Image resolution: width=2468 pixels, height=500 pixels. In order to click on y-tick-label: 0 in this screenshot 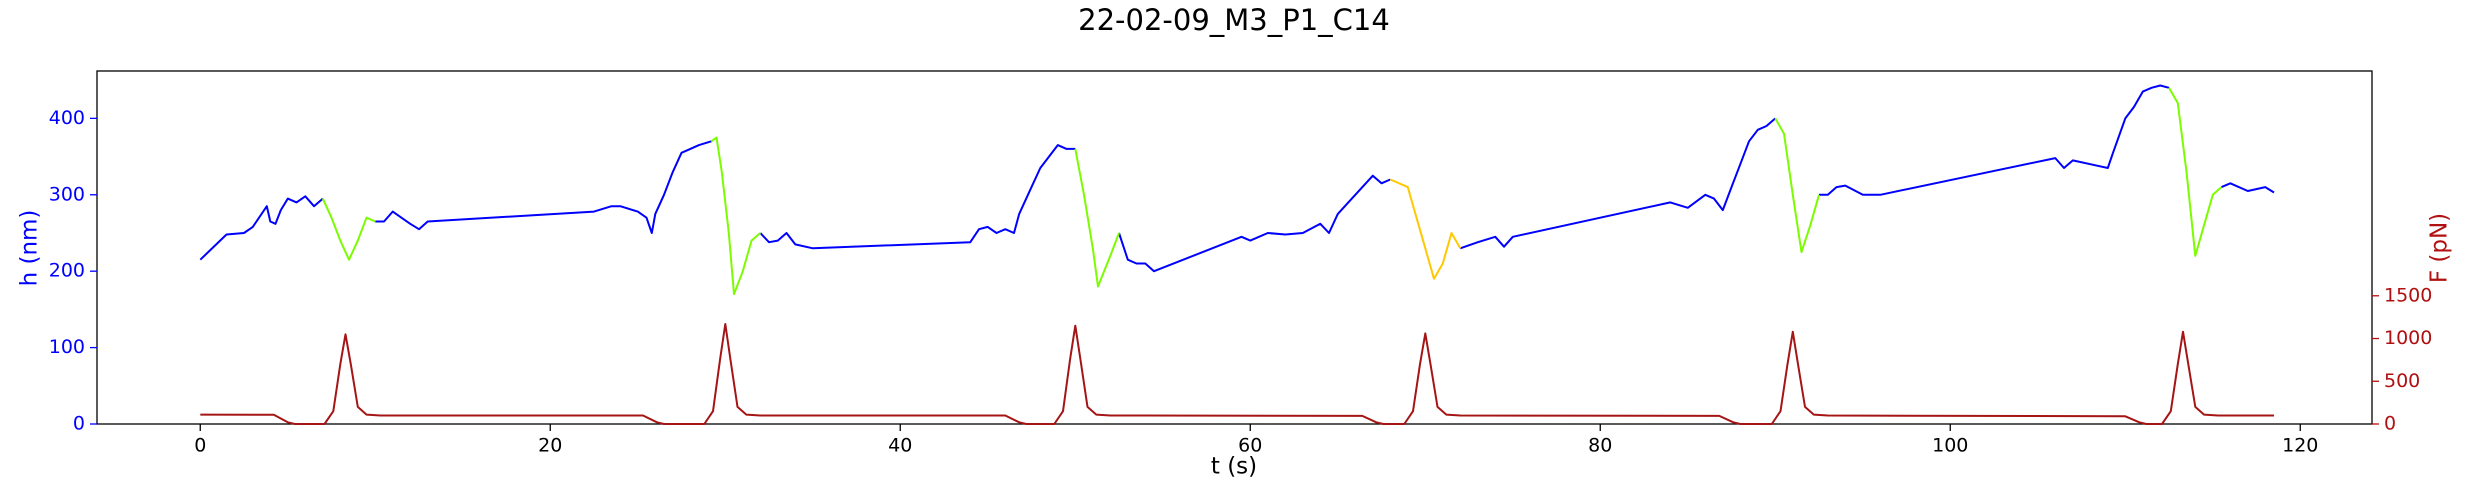, I will do `click(79, 424)`.